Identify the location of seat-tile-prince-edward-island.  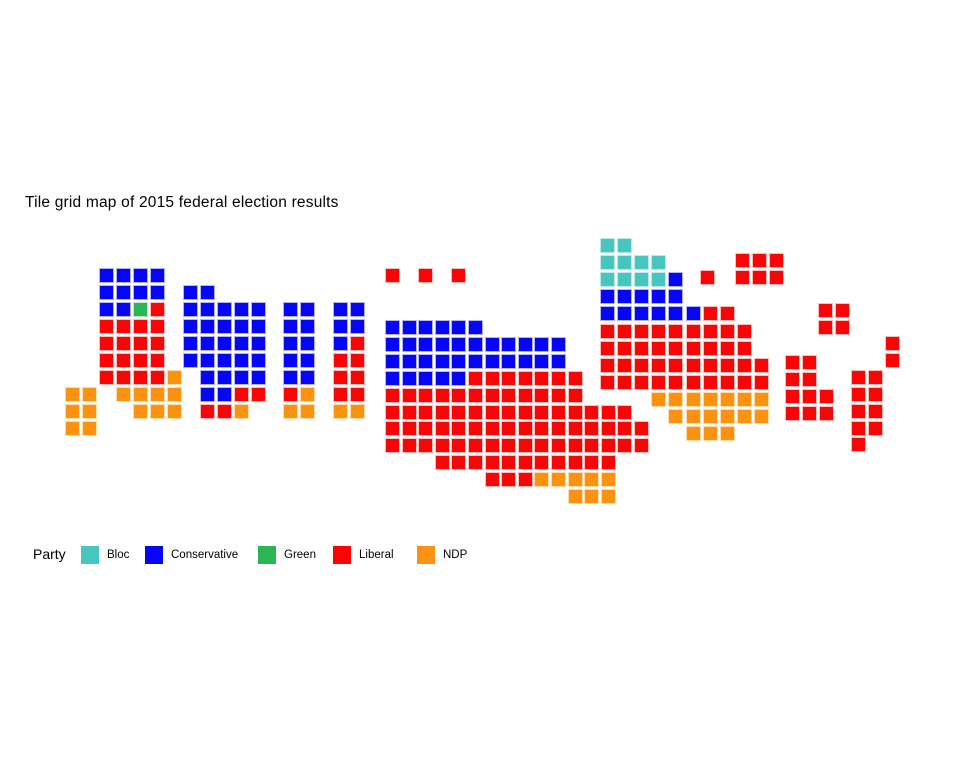
(842, 310).